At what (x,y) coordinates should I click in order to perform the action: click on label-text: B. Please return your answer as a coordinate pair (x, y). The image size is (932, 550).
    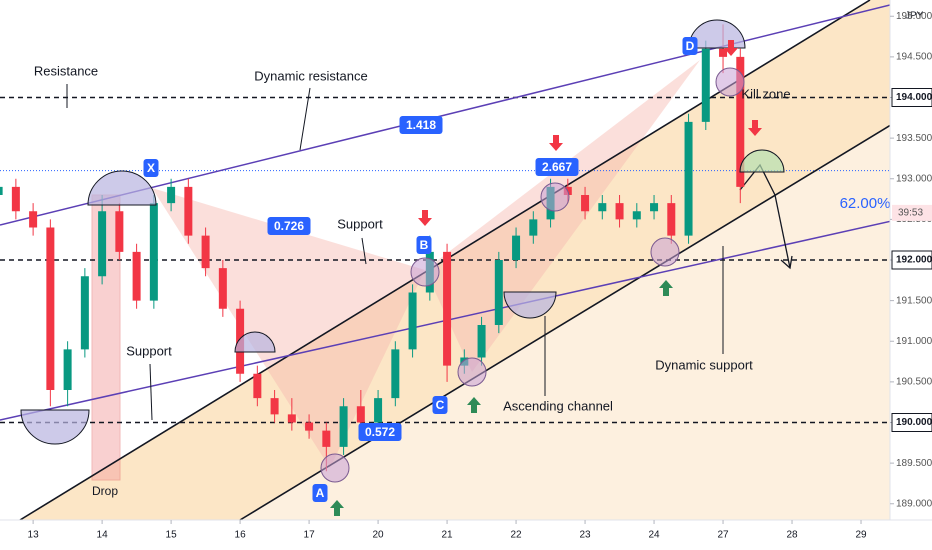
    Looking at the image, I should click on (424, 245).